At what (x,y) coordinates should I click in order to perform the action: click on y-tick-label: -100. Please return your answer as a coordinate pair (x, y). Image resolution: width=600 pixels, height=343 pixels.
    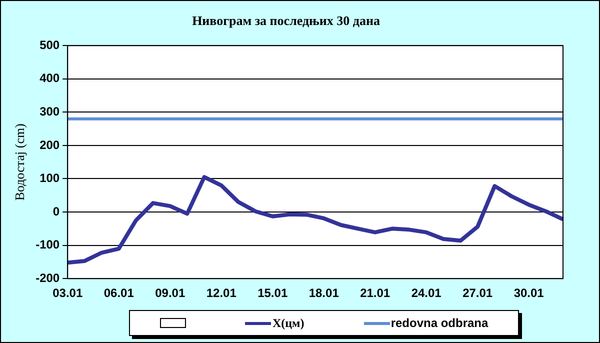
    Looking at the image, I should click on (48, 245).